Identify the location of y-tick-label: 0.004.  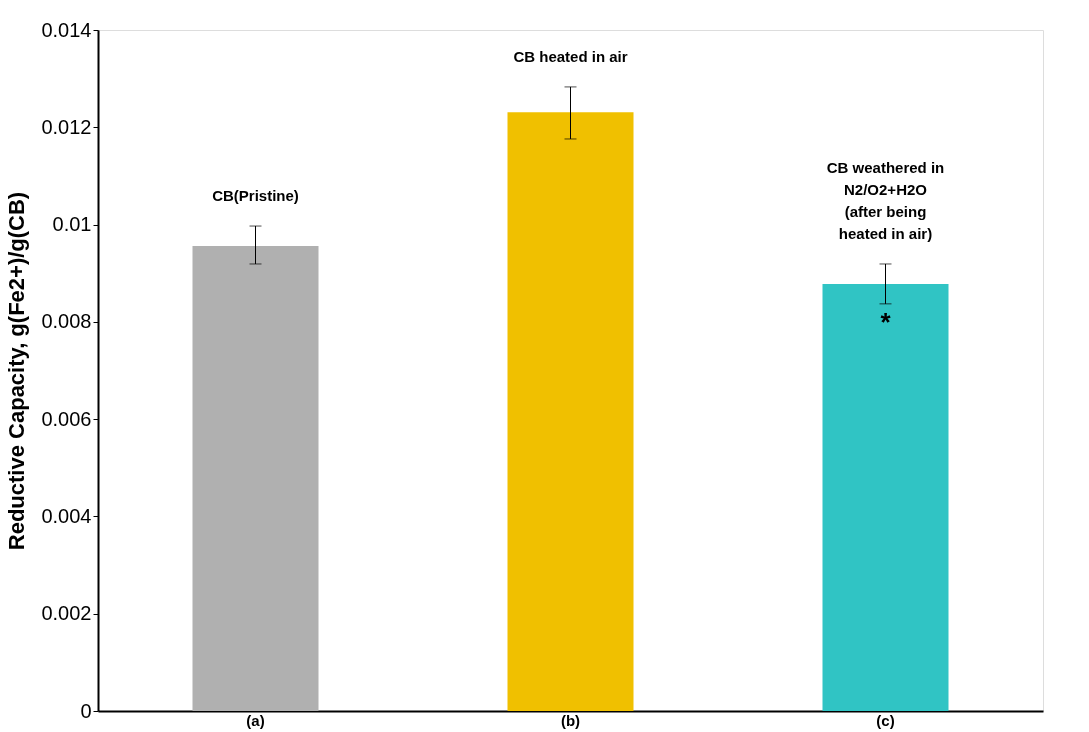
(66, 515).